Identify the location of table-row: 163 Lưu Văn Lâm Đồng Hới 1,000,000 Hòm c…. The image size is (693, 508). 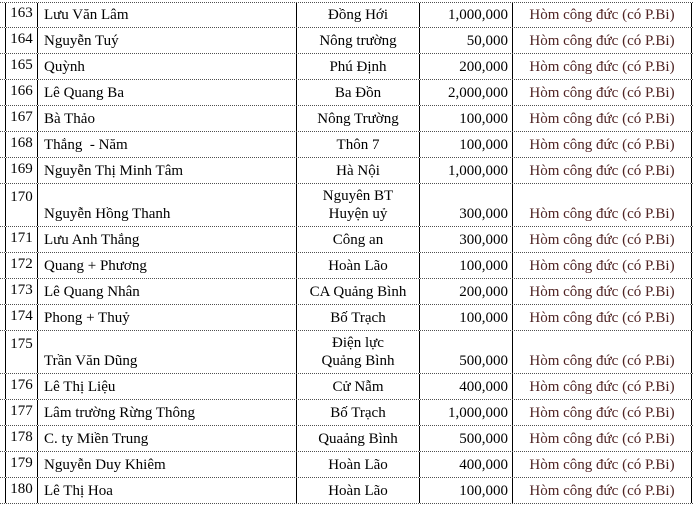
(346, 15).